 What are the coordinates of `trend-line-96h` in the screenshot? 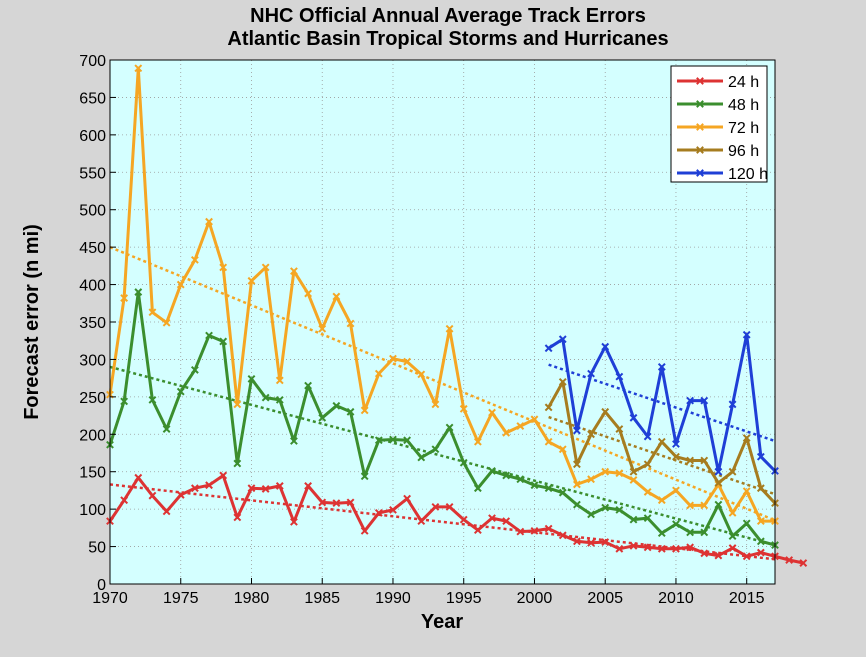 It's located at (662, 455).